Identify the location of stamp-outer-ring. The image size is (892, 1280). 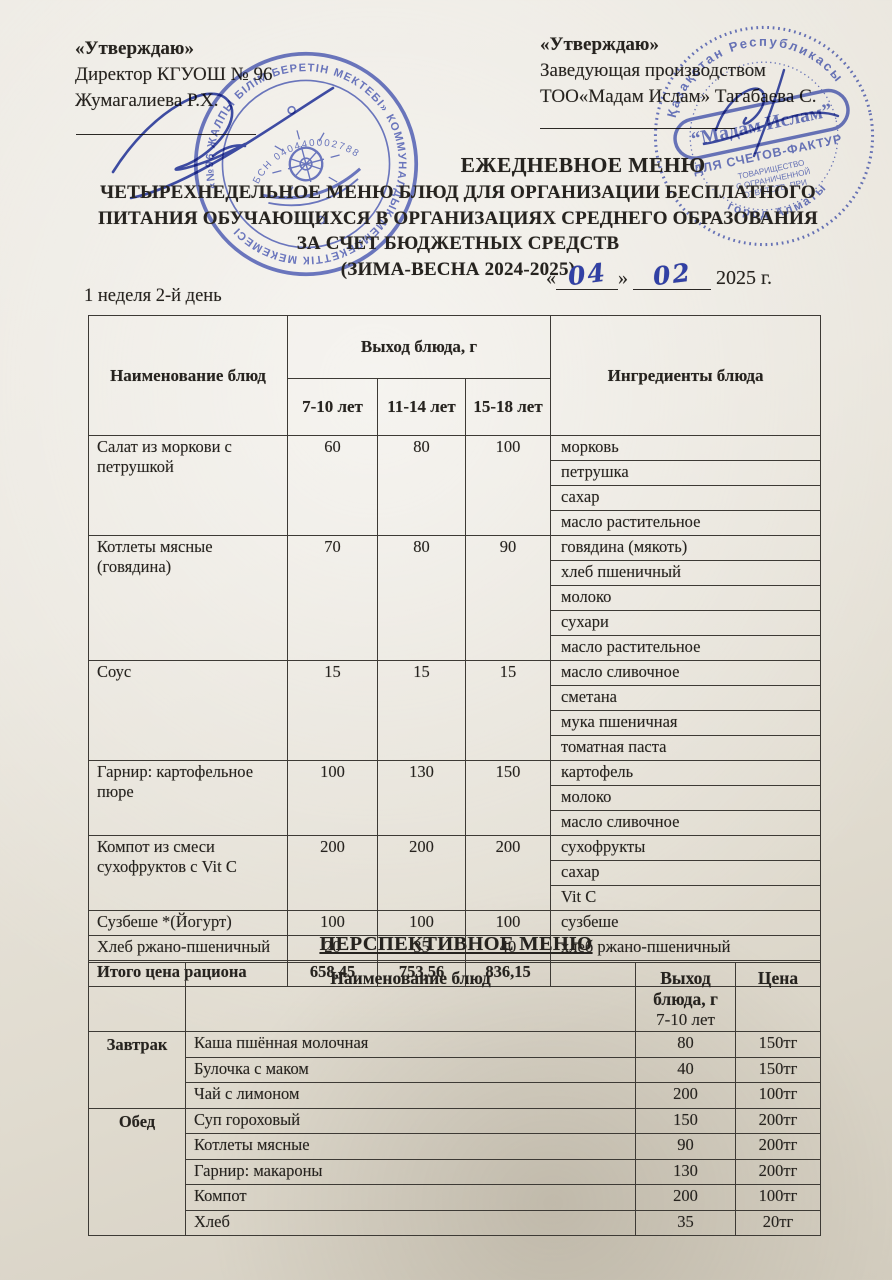
(306, 164).